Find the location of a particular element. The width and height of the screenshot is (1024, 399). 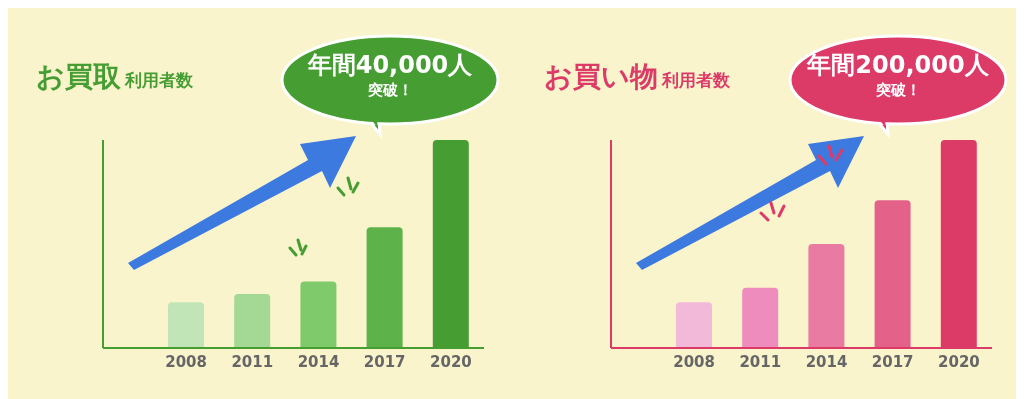

text: 年間40,000人 is located at coordinates (390, 65).